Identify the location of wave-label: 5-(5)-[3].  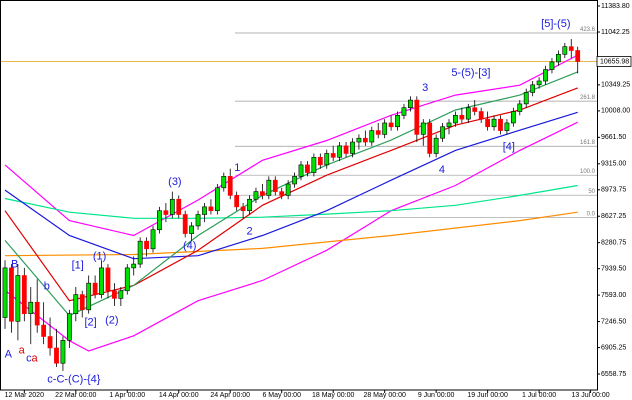
(470, 73).